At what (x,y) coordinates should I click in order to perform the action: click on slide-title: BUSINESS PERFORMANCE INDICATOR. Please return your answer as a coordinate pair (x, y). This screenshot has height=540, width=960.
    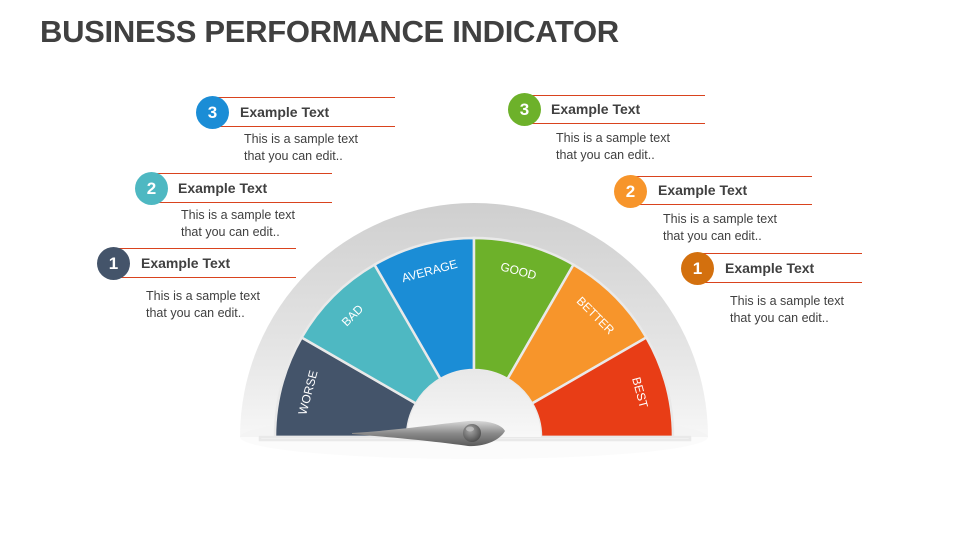
    Looking at the image, I should click on (329, 31).